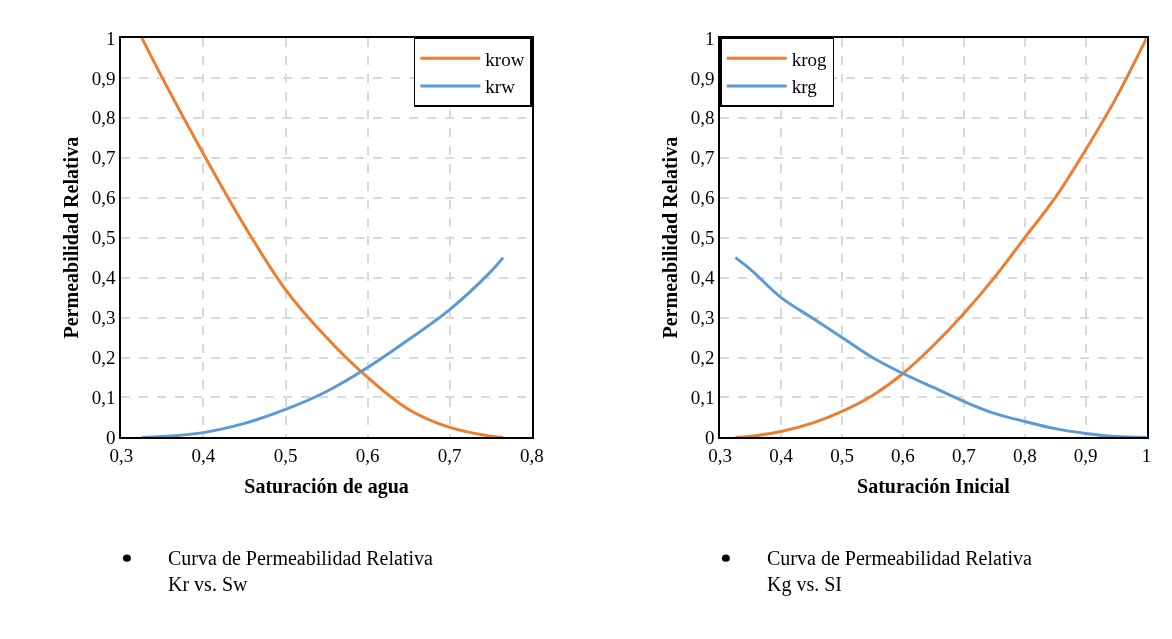 Image resolution: width=1172 pixels, height=639 pixels. I want to click on x-axis-title: Saturación de agua, so click(326, 487).